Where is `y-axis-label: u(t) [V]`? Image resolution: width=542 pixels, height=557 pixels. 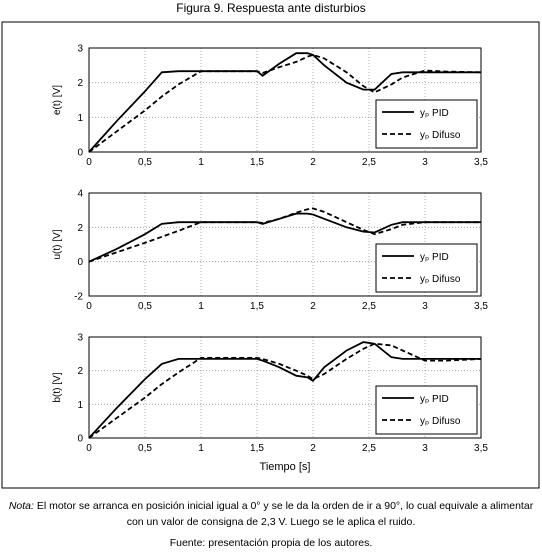
y-axis-label: u(t) [V] is located at coordinates (57, 244).